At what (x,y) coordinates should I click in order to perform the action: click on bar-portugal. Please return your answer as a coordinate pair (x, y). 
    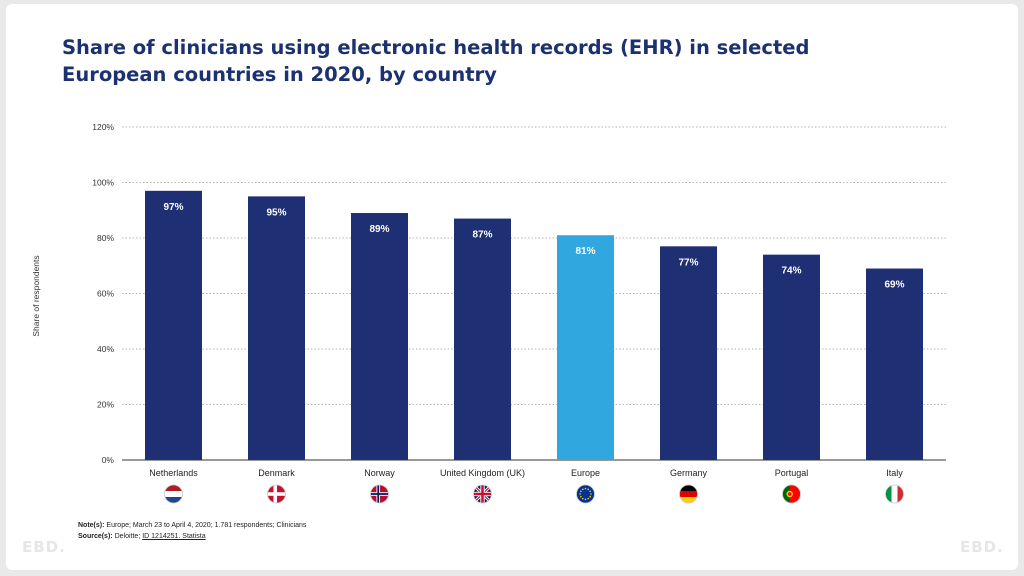
    Looking at the image, I should click on (791, 357).